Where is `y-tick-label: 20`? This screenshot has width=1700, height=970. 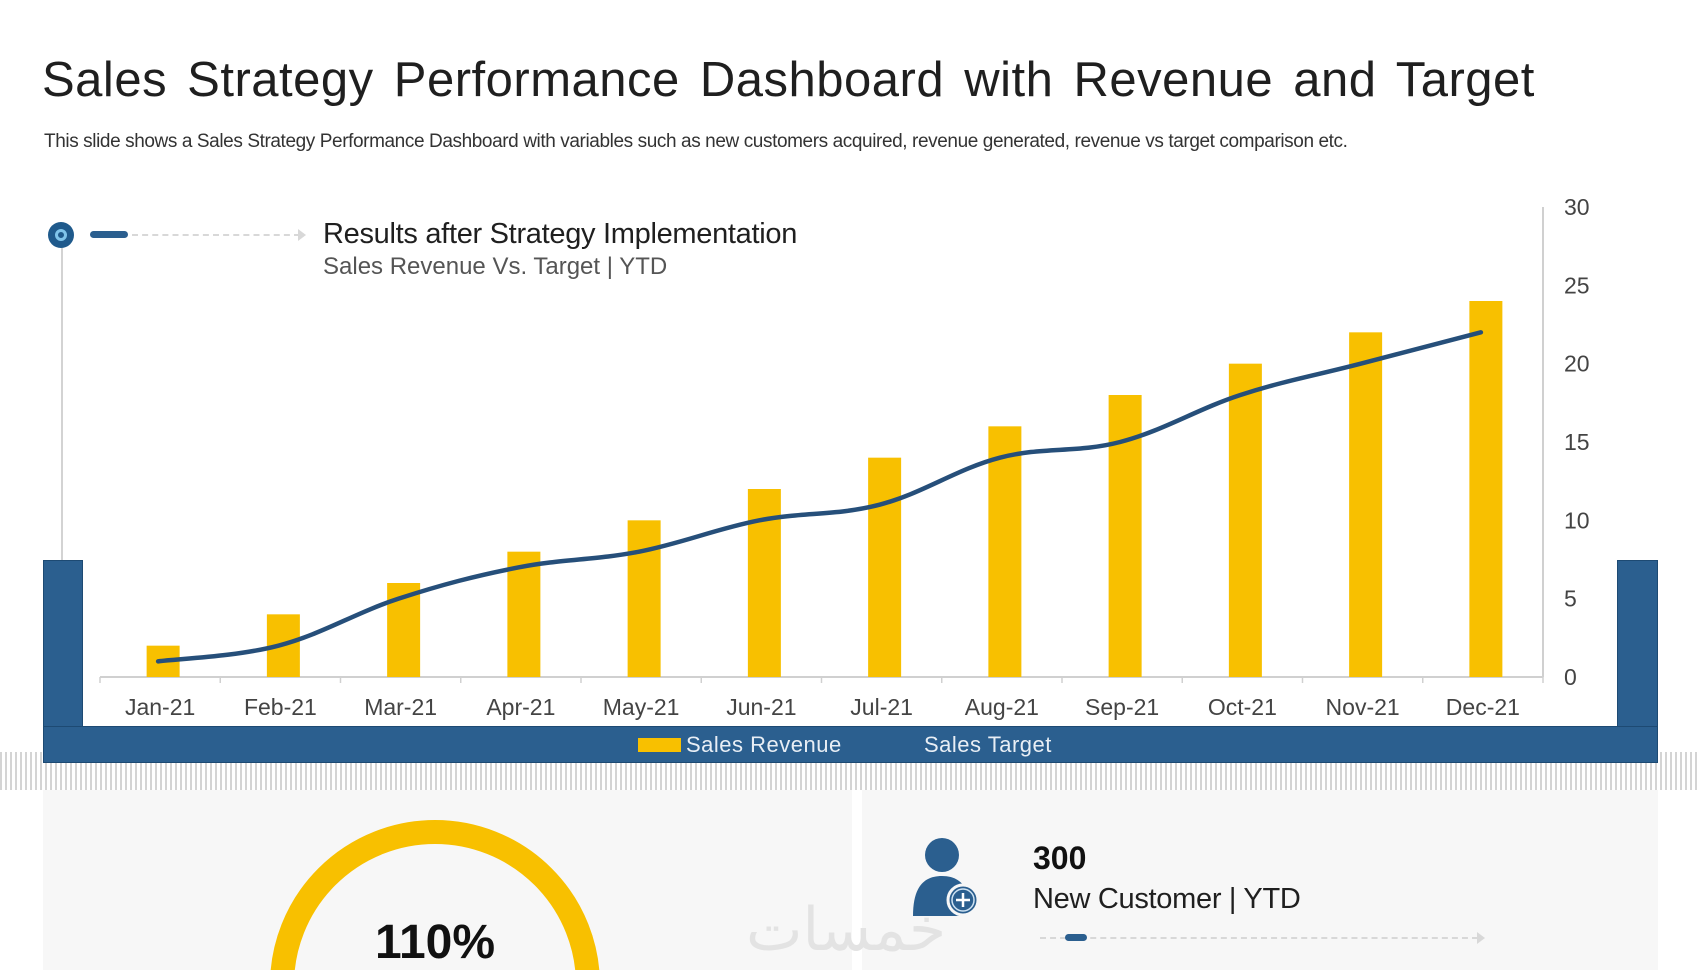
y-tick-label: 20 is located at coordinates (1577, 364).